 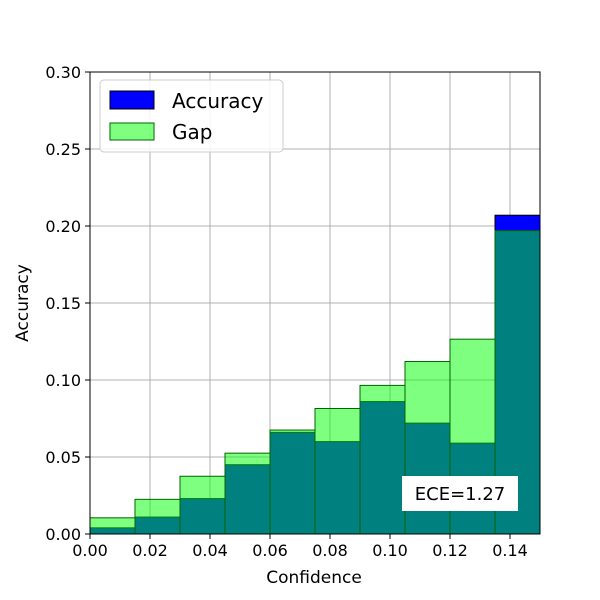 What do you see at coordinates (210, 550) in the screenshot?
I see `x-tick-label: 0.04` at bounding box center [210, 550].